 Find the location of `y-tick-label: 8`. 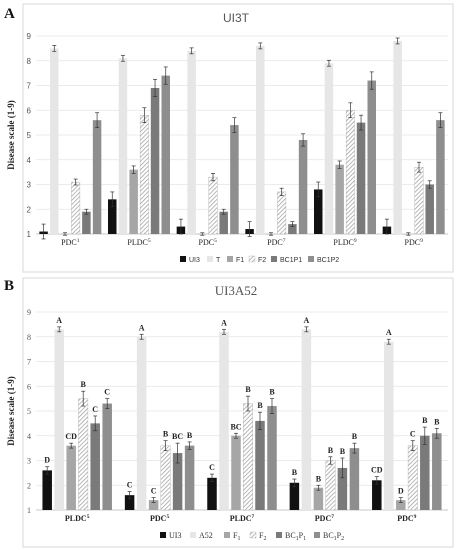

y-tick-label: 8 is located at coordinates (29, 61).